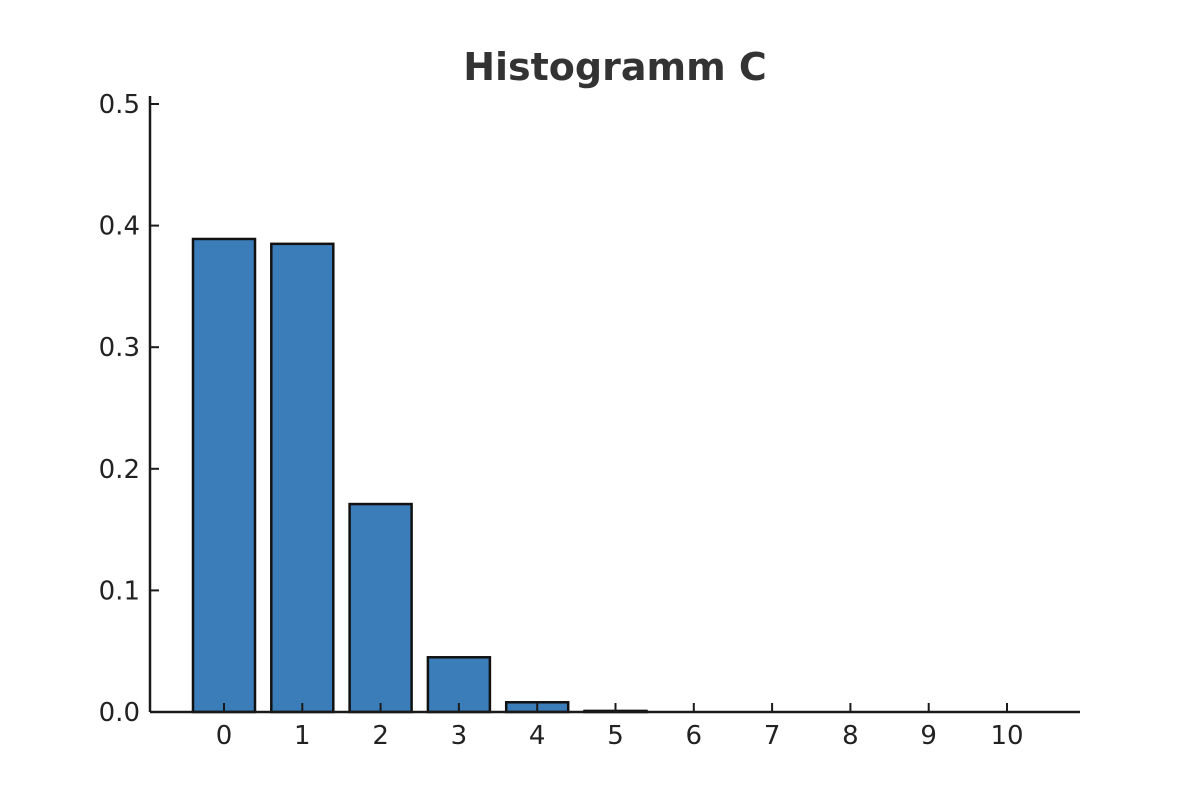 The image size is (1200, 800). What do you see at coordinates (119, 591) in the screenshot?
I see `y-tick-label: 0.1` at bounding box center [119, 591].